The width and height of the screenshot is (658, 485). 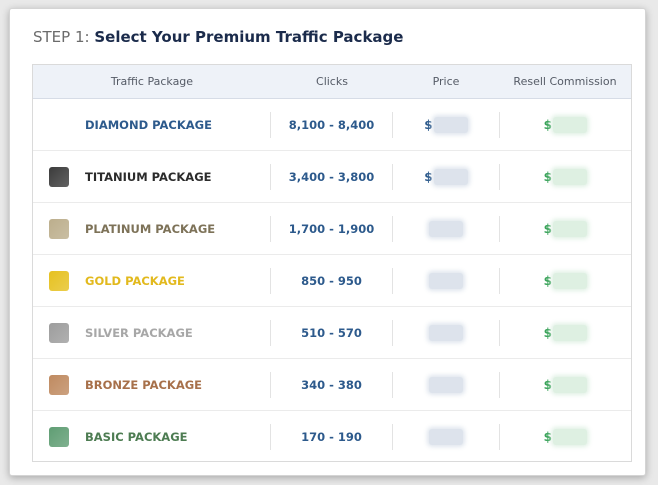 I want to click on clicks-cell: 510 - 570, so click(x=330, y=332).